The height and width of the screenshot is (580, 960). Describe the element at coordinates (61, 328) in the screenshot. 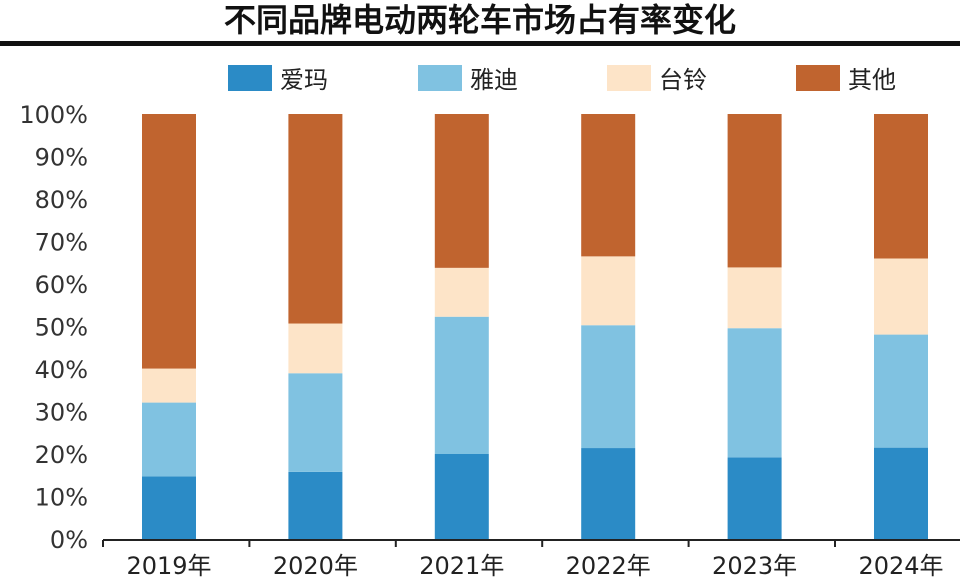

I see `y-tick-label: 50%` at that location.